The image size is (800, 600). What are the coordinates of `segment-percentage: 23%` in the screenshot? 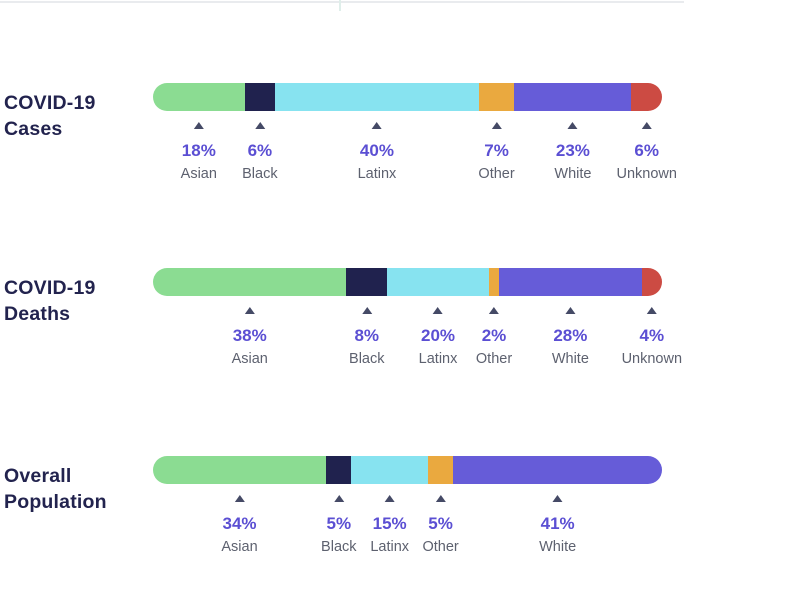 It's located at (572, 150).